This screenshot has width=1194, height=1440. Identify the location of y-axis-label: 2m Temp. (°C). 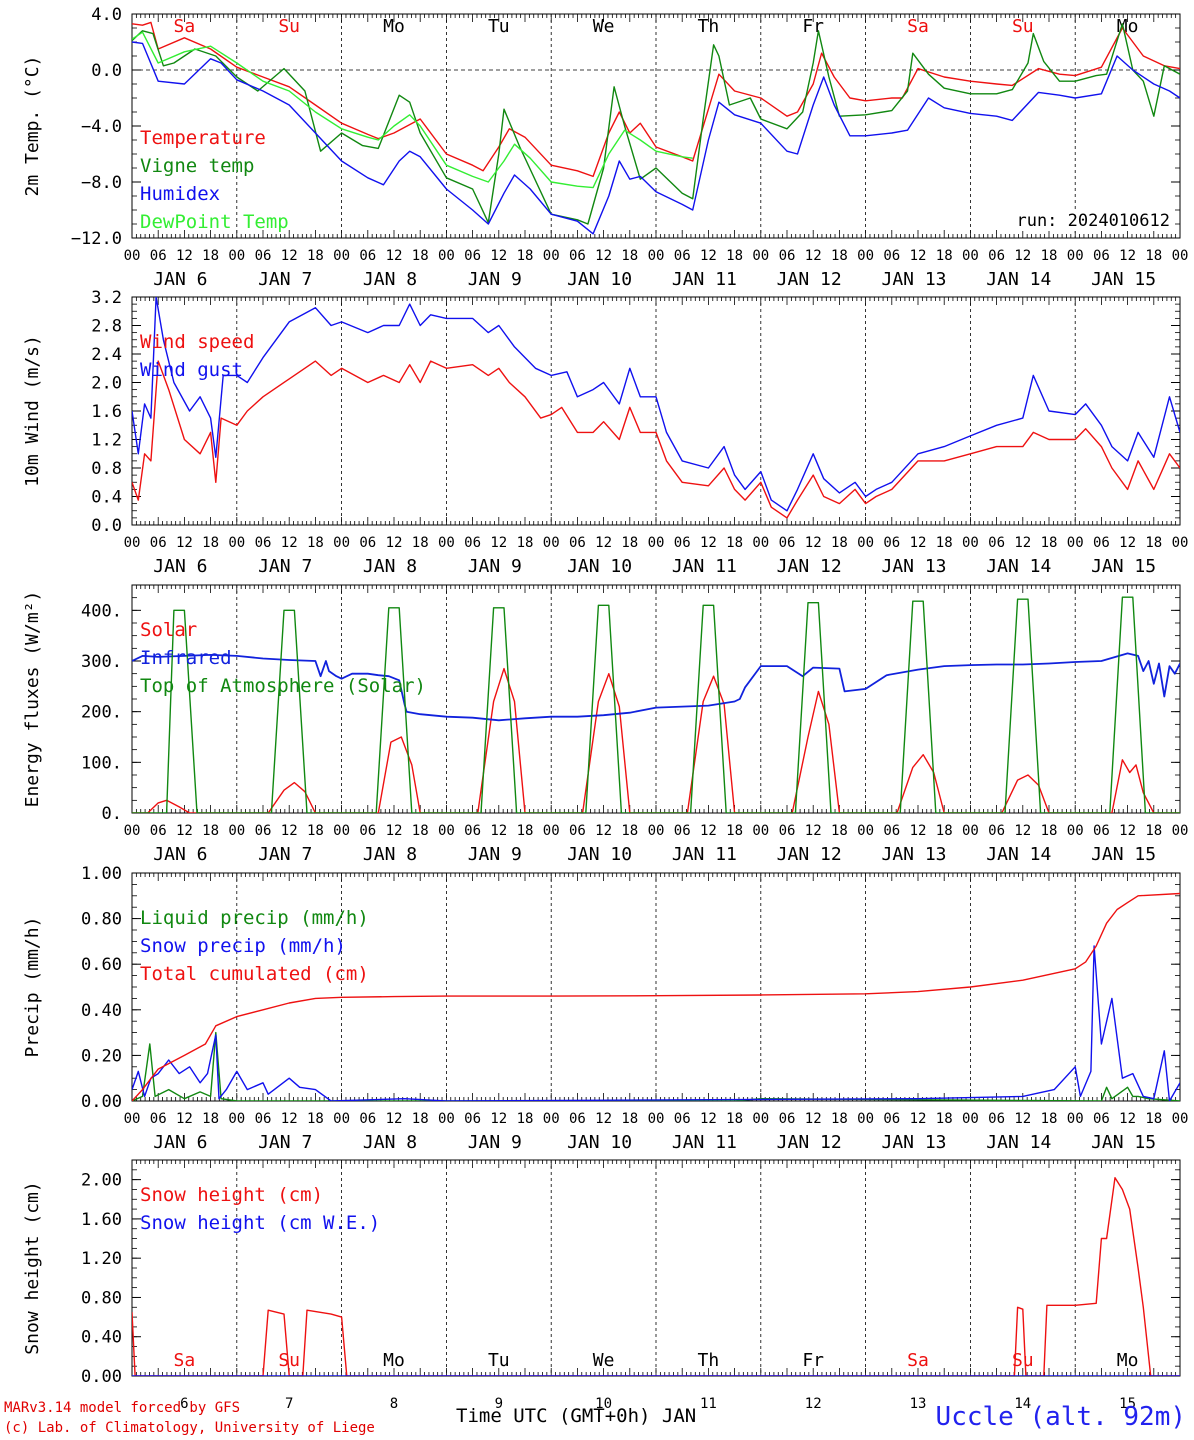
(32, 126).